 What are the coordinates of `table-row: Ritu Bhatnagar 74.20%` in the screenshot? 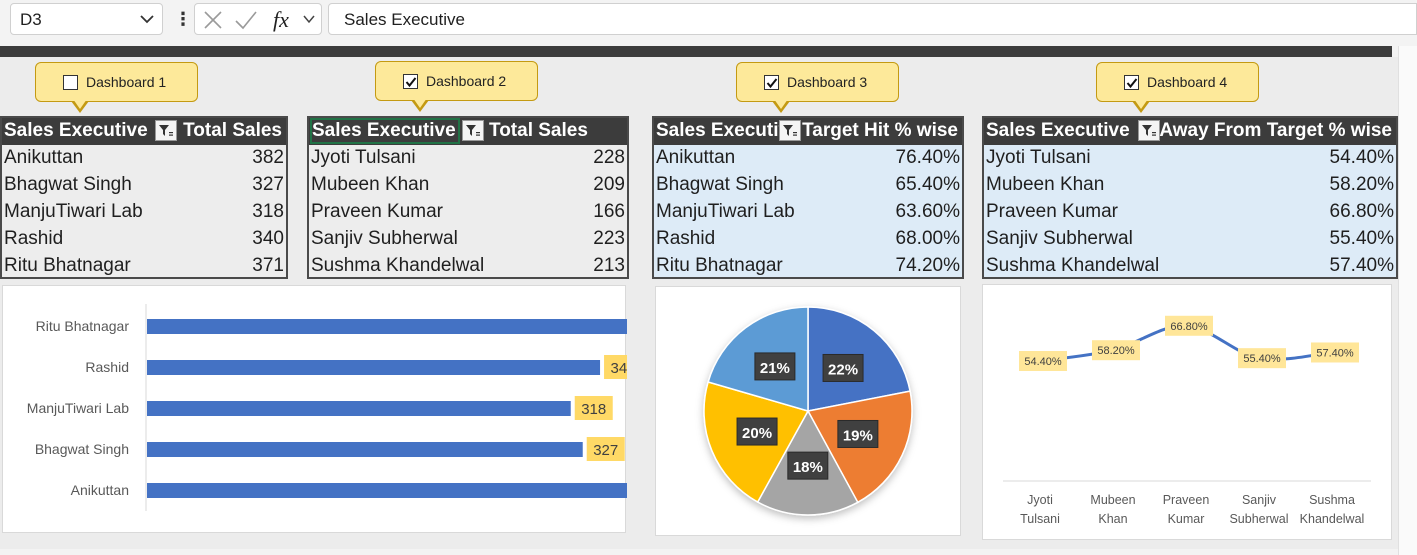 It's located at (808, 266).